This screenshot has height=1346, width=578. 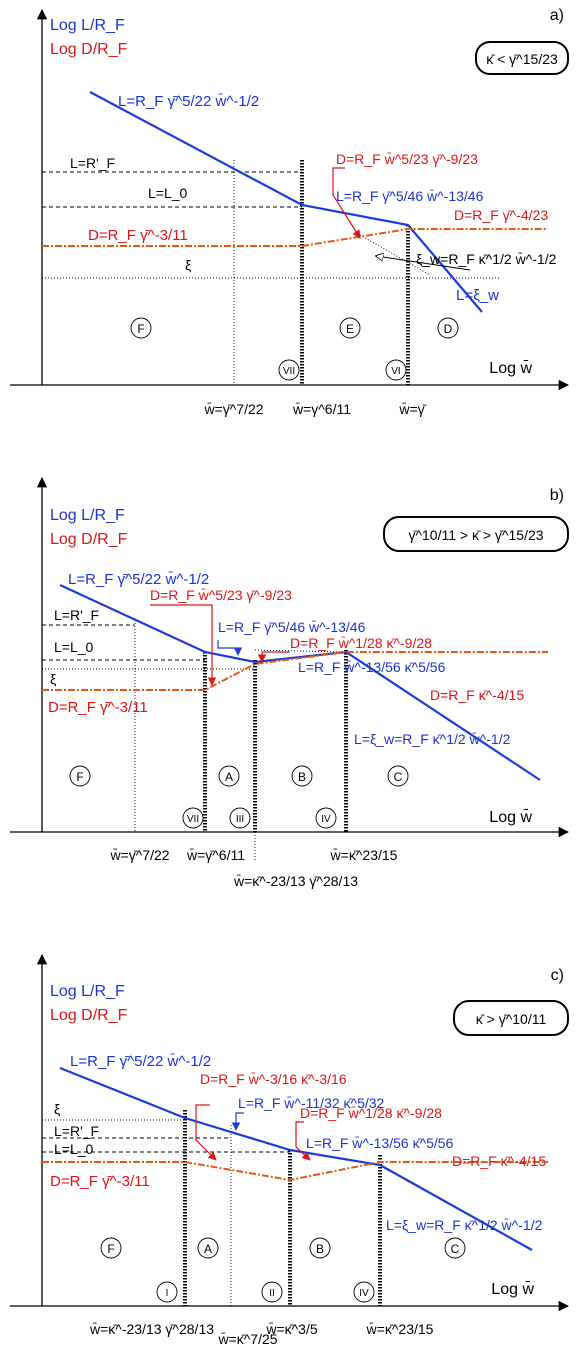 What do you see at coordinates (247, 1338) in the screenshot?
I see `xtick-4: w̄=κ̄^7/25` at bounding box center [247, 1338].